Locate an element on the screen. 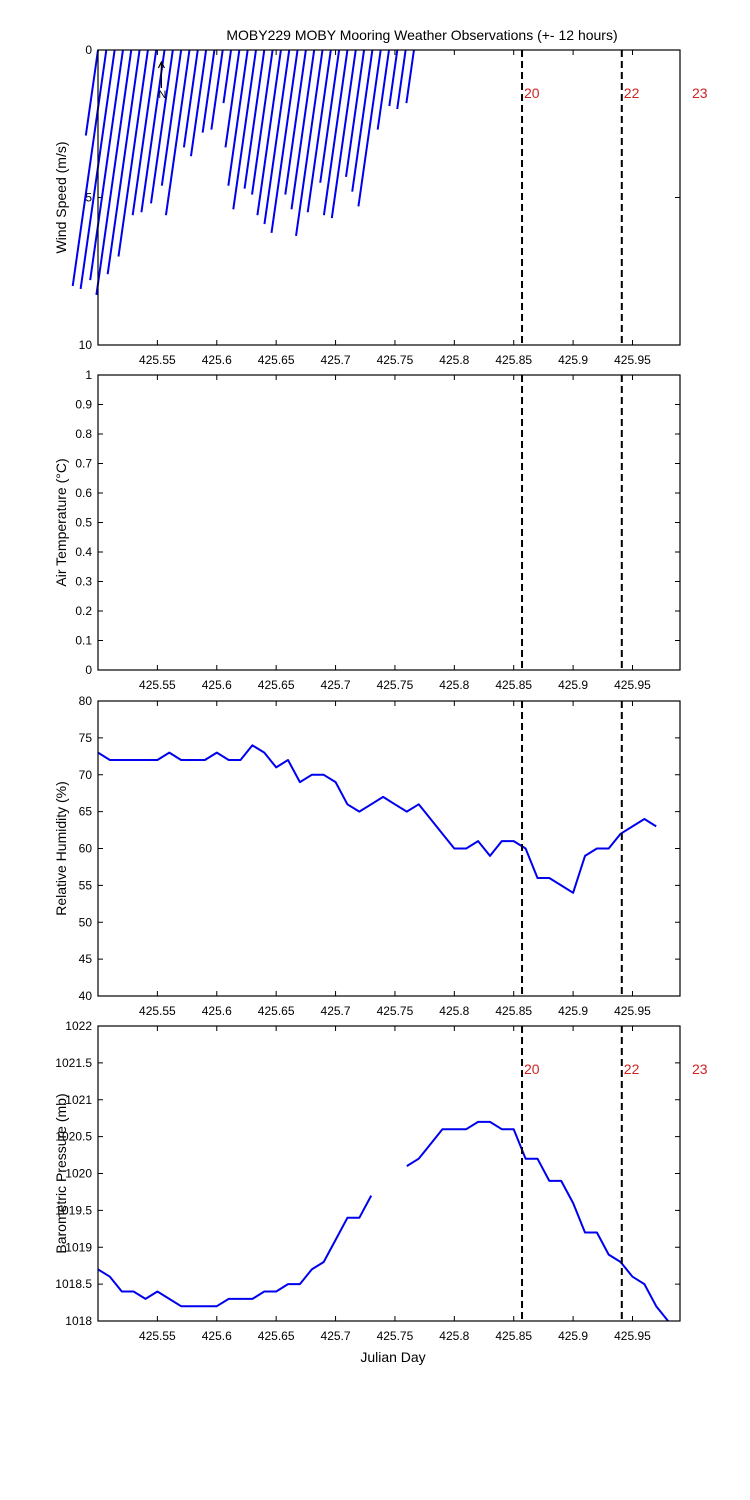 This screenshot has width=750, height=1500. y-tick-label: 1018.5 is located at coordinates (73, 1284).